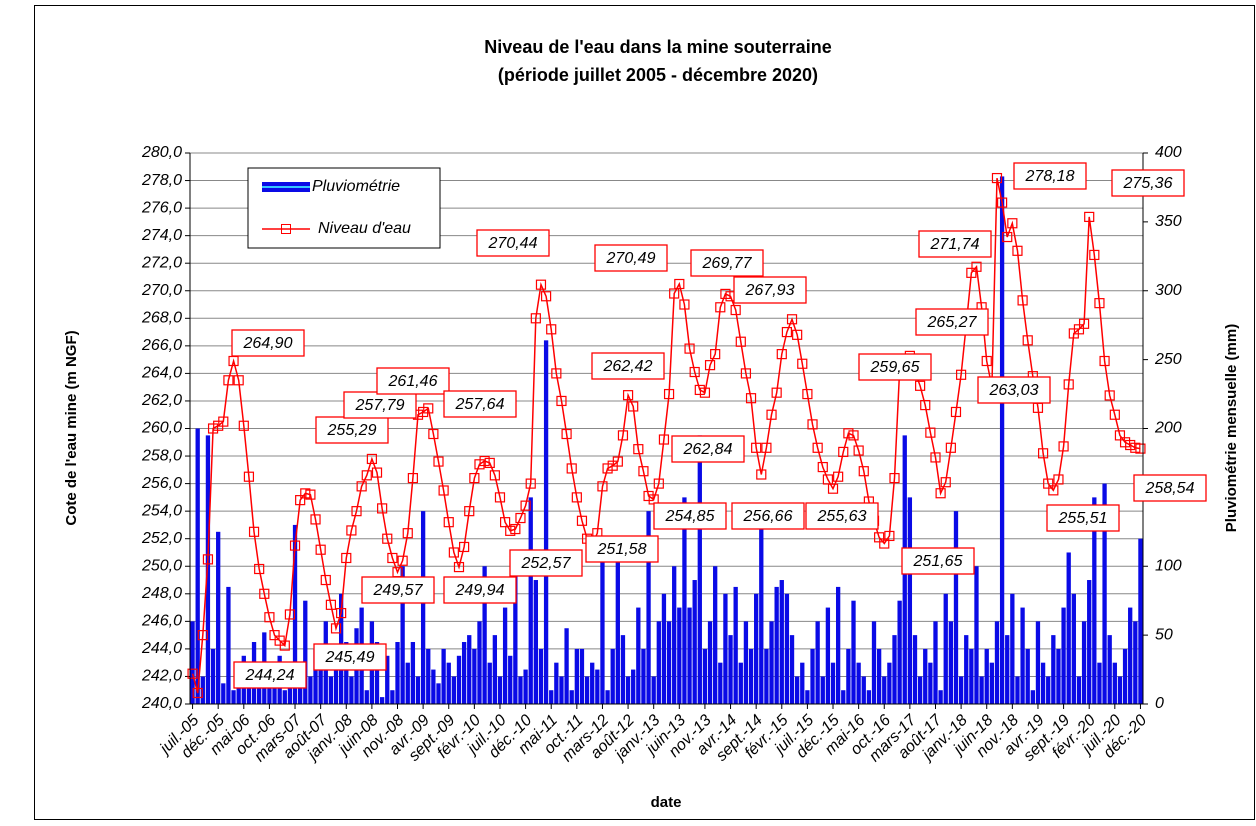 This screenshot has width=1256, height=826. What do you see at coordinates (480, 590) in the screenshot?
I see `annotation: 249,94` at bounding box center [480, 590].